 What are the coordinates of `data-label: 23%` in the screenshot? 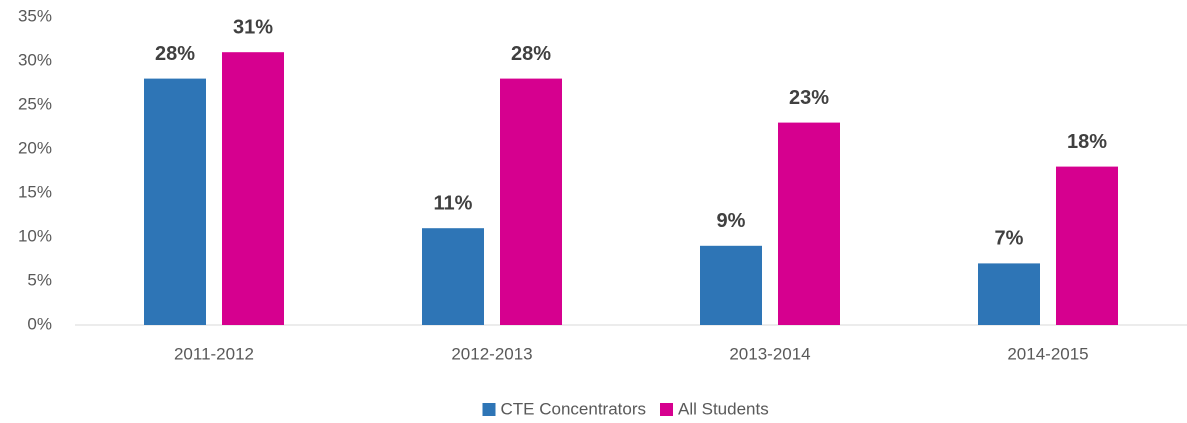 It's located at (809, 98).